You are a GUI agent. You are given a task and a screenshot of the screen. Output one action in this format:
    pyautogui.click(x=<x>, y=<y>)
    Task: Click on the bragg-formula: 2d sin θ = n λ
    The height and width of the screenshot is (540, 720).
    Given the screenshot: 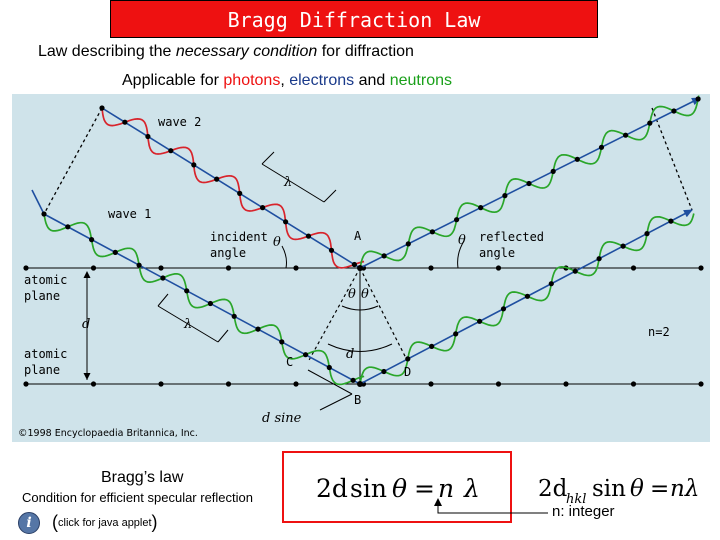 What is the action you would take?
    pyautogui.click(x=398, y=488)
    